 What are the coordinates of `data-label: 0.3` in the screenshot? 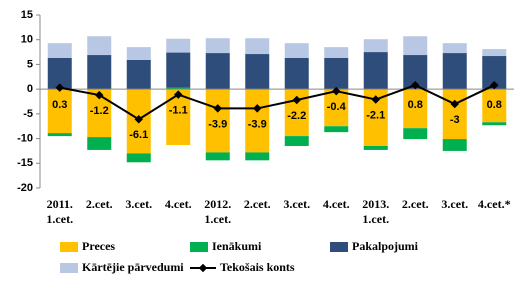 It's located at (59, 105).